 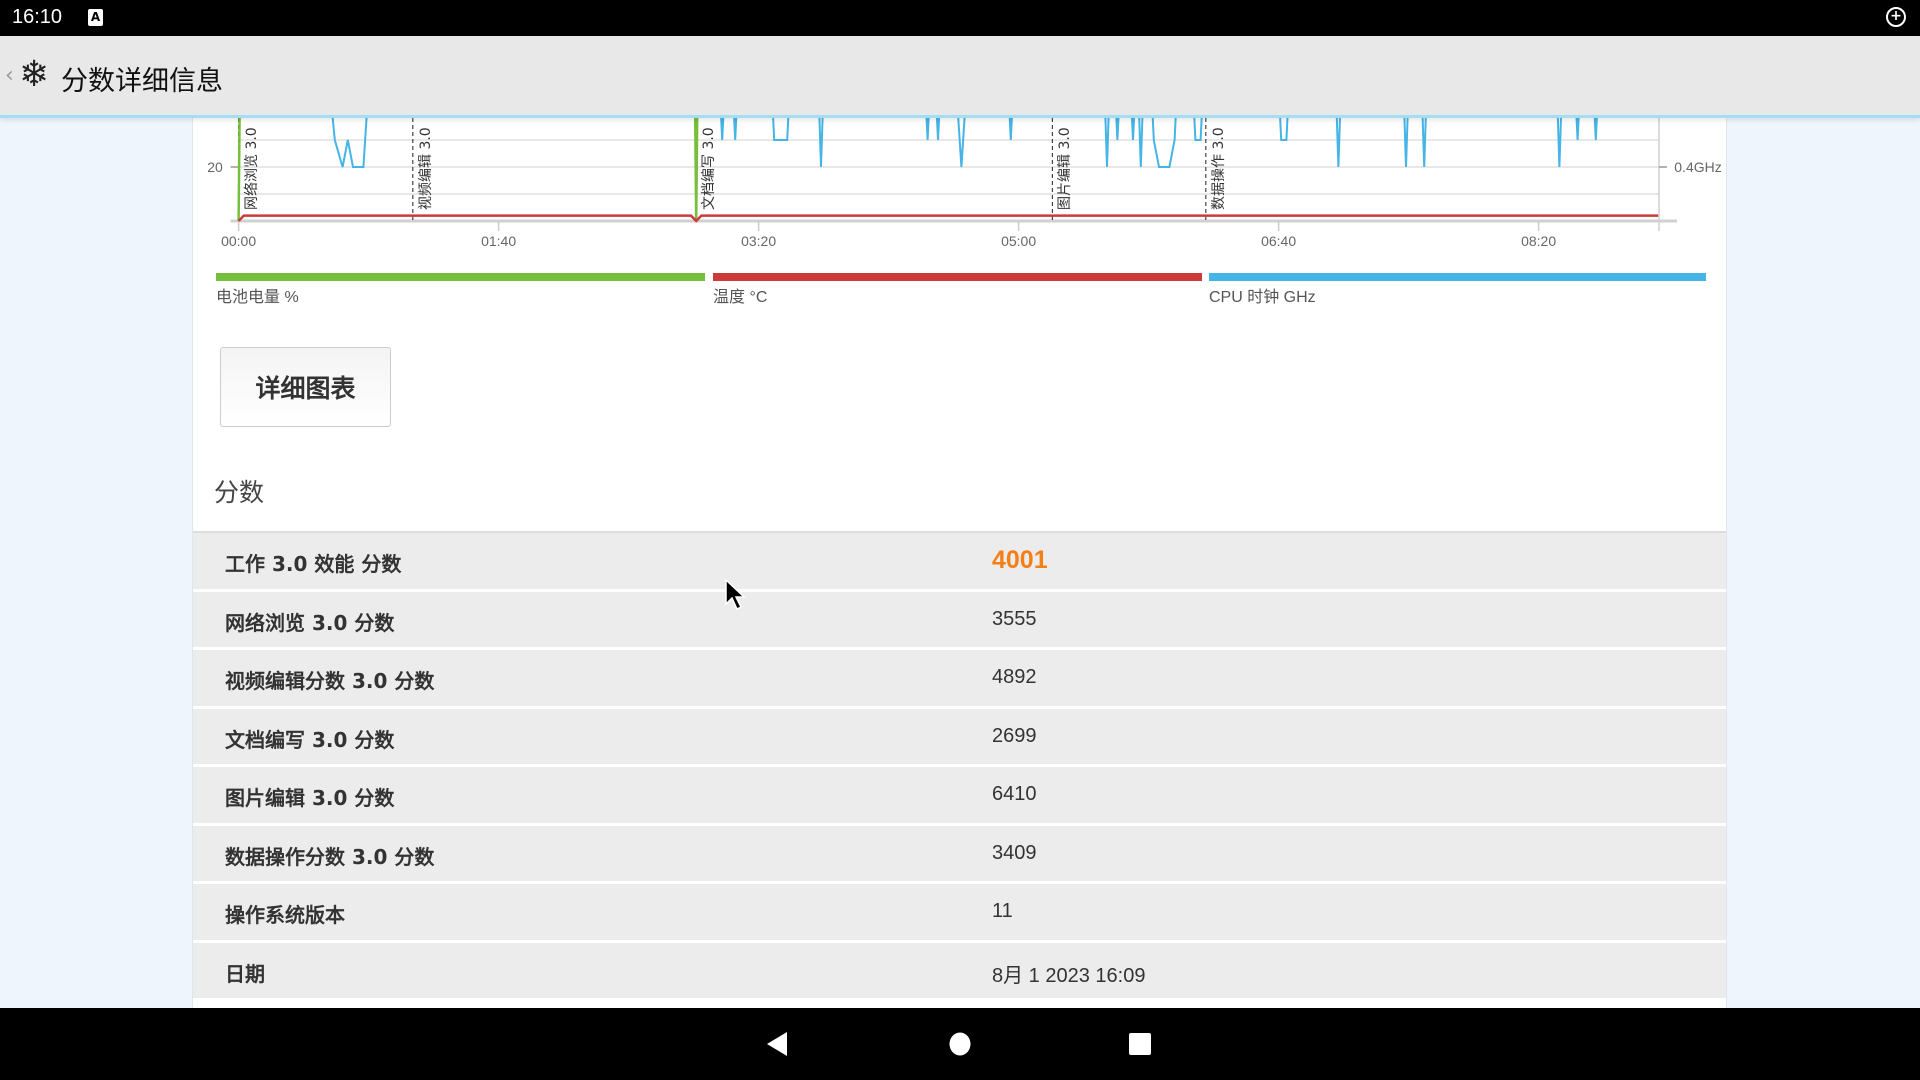 What do you see at coordinates (1140, 1044) in the screenshot?
I see `recents-icon` at bounding box center [1140, 1044].